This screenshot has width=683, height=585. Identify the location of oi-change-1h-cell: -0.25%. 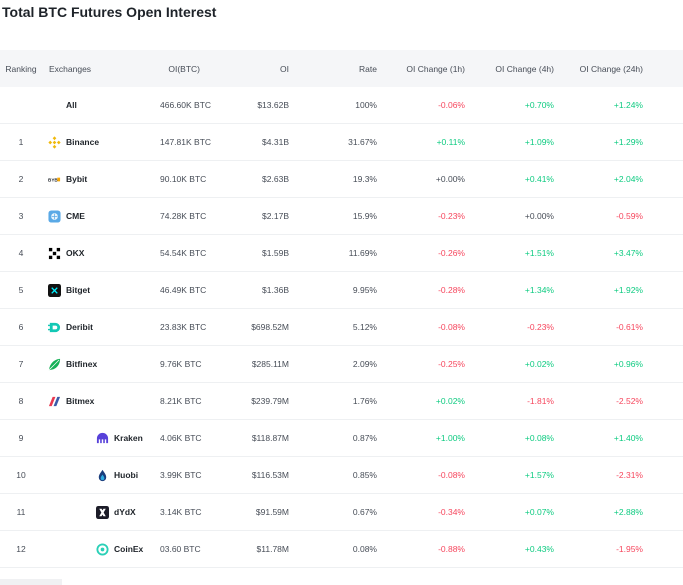
(451, 364).